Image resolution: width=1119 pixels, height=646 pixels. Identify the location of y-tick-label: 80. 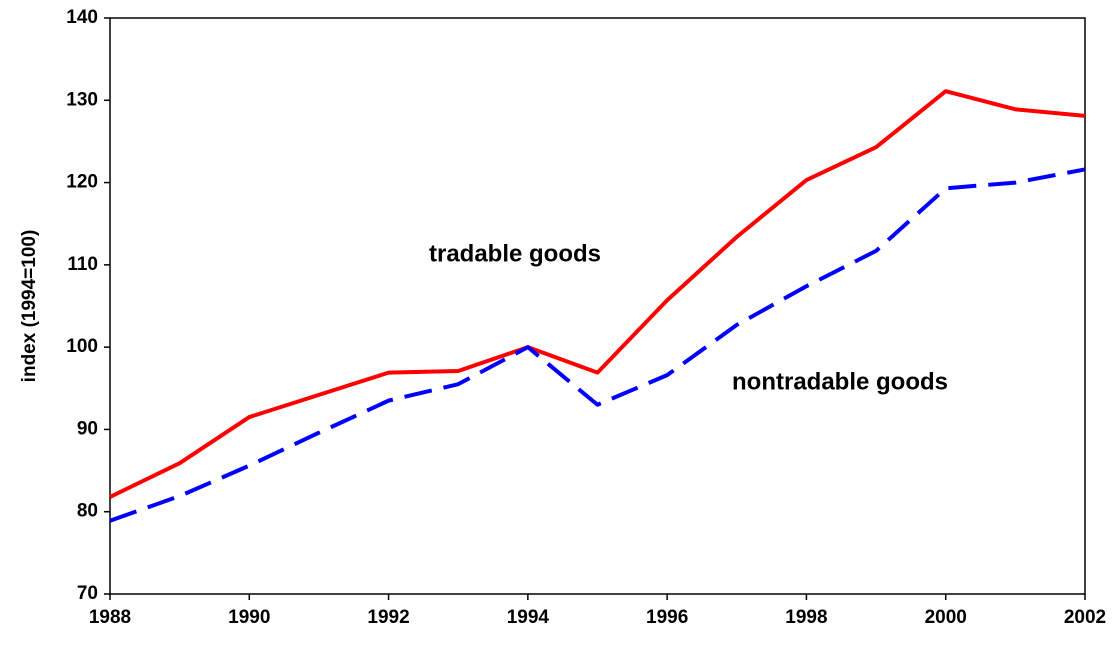
(87, 511).